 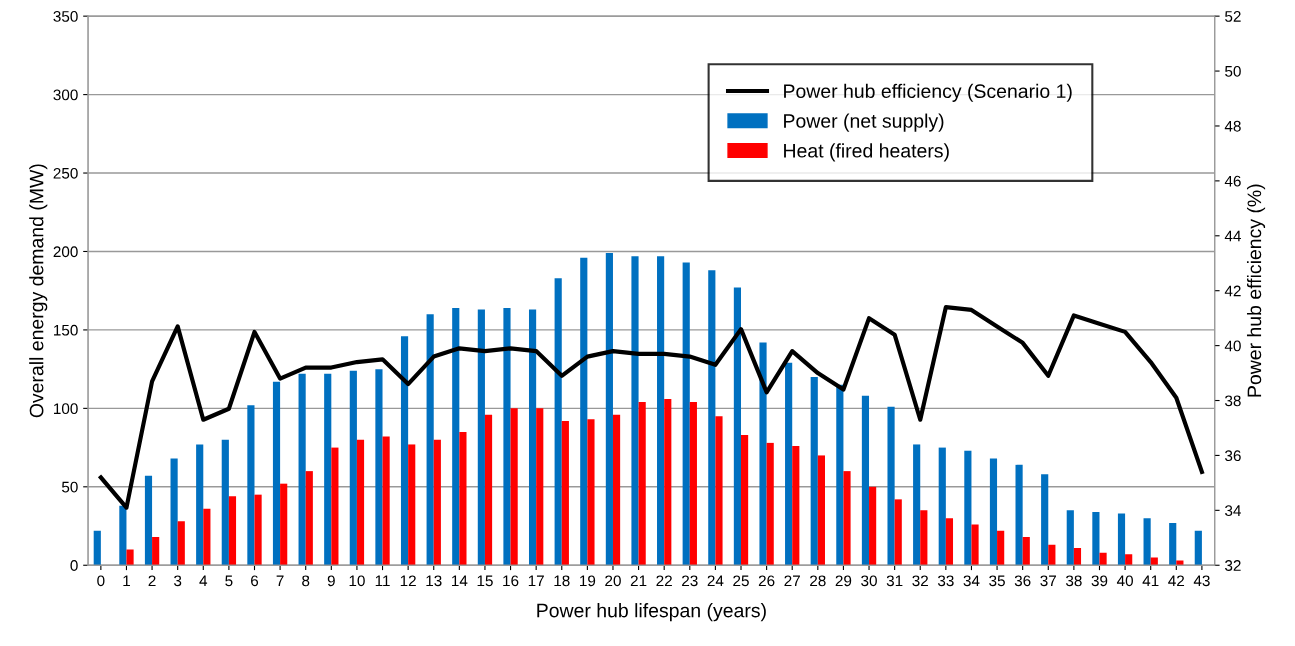 What do you see at coordinates (1048, 581) in the screenshot?
I see `x-tick-label: 37` at bounding box center [1048, 581].